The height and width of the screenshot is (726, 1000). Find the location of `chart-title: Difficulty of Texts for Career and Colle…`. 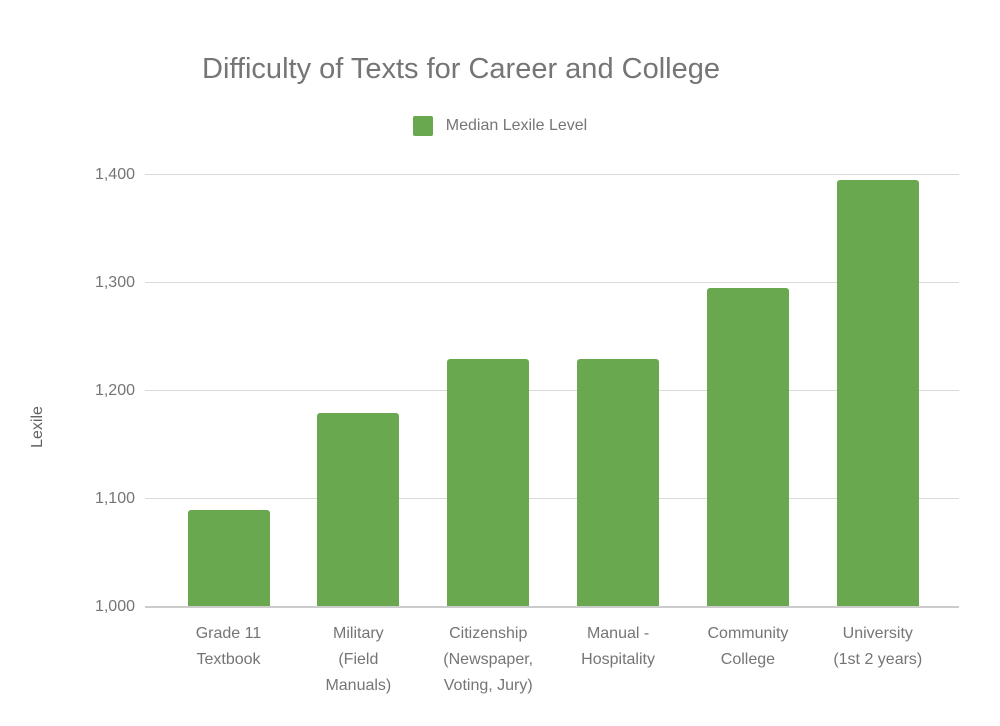

chart-title: Difficulty of Texts for Career and Colle… is located at coordinates (461, 69).